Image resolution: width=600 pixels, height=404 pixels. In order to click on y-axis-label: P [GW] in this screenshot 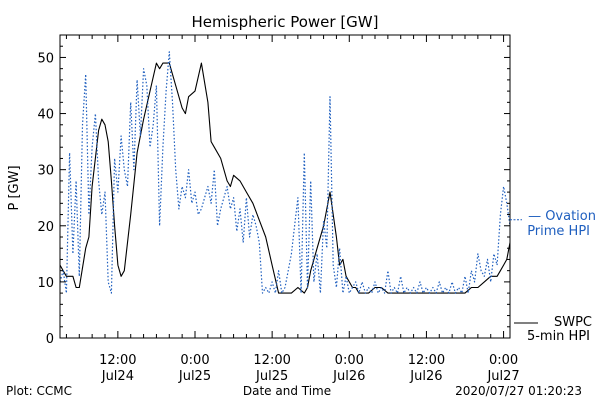, I will do `click(14, 187)`.